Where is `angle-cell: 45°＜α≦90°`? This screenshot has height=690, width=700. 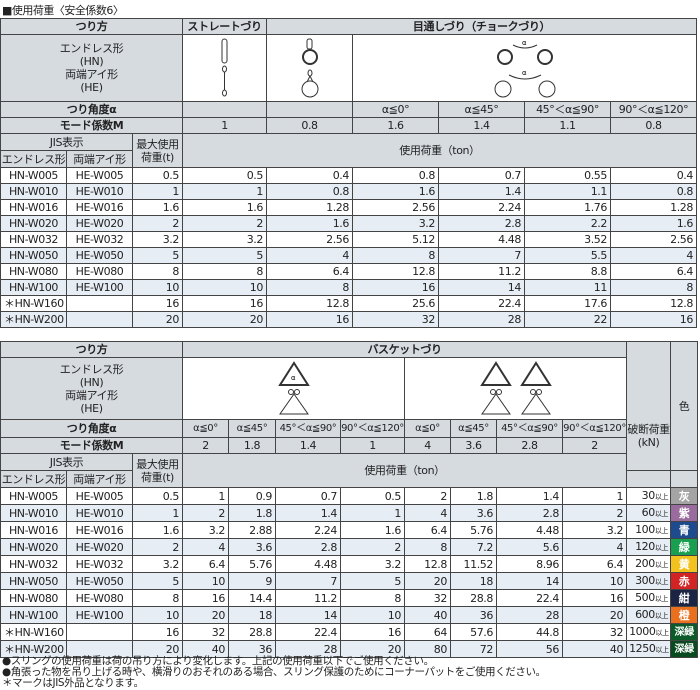
angle-cell: 45°＜α≦90° is located at coordinates (308, 428).